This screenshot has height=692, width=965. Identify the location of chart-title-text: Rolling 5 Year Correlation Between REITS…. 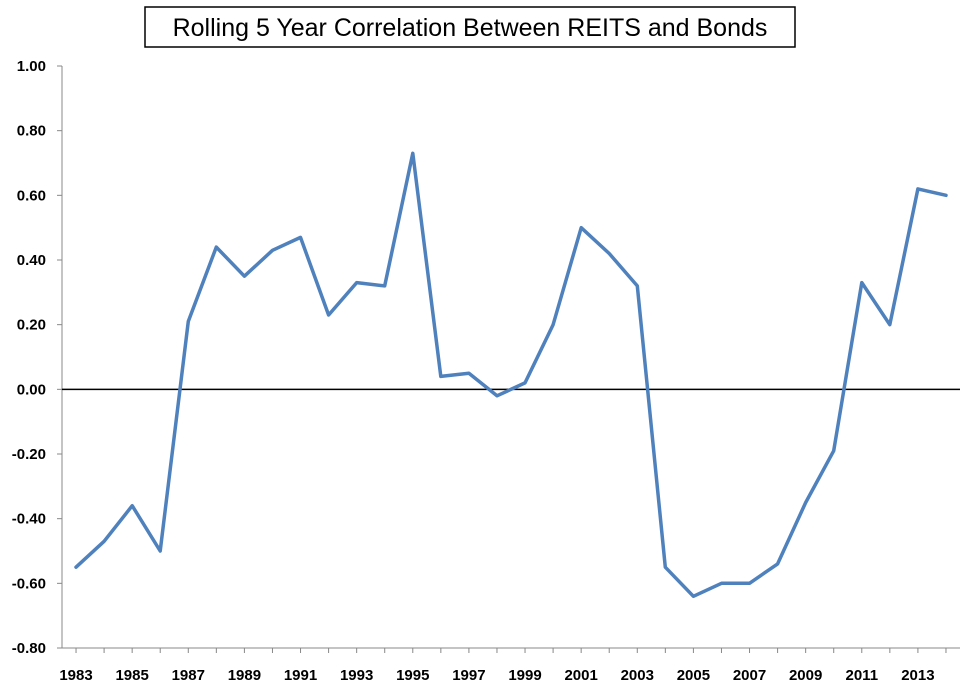
(470, 28).